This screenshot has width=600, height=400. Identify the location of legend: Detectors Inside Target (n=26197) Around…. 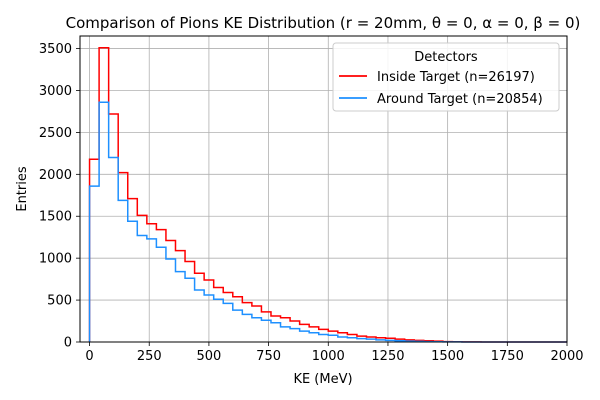
(446, 77).